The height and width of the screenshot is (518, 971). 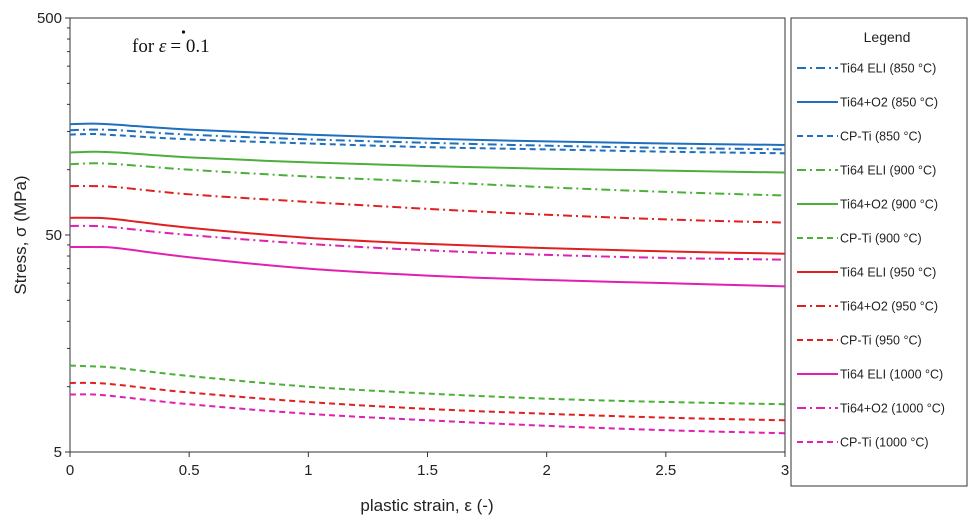 I want to click on series-line-cp-ti-850-c, so click(x=427, y=144).